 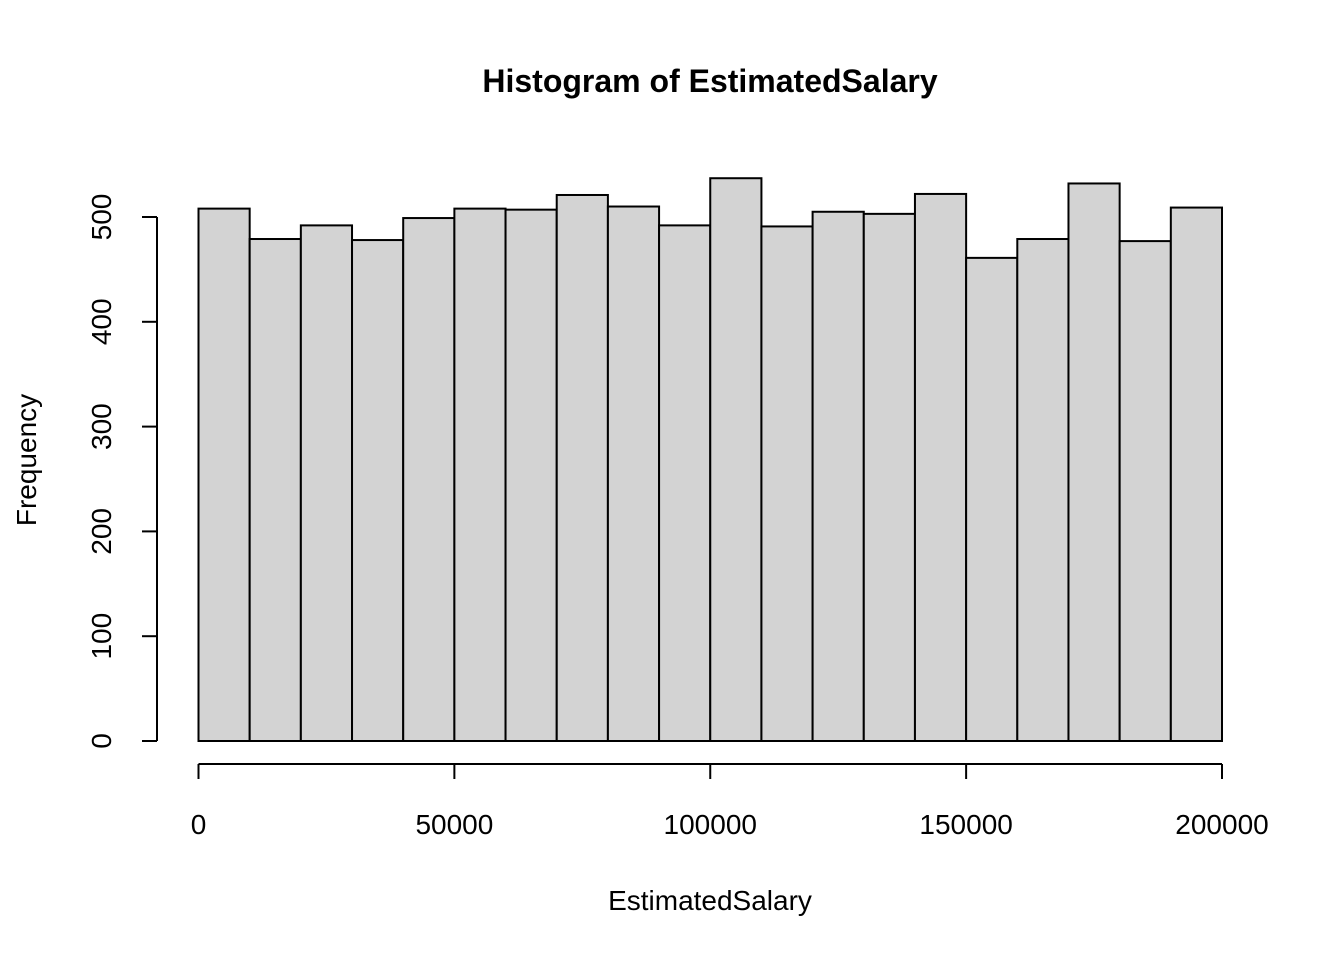 What do you see at coordinates (101, 741) in the screenshot?
I see `y-tick-label: 0` at bounding box center [101, 741].